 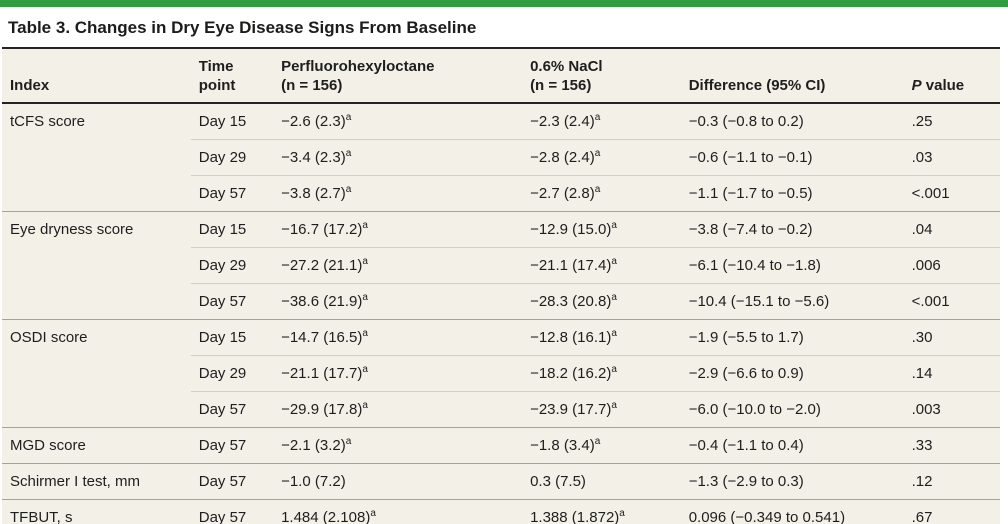 What do you see at coordinates (601, 157) in the screenshot?
I see `nacl-cell: −2.8 (2.4)a` at bounding box center [601, 157].